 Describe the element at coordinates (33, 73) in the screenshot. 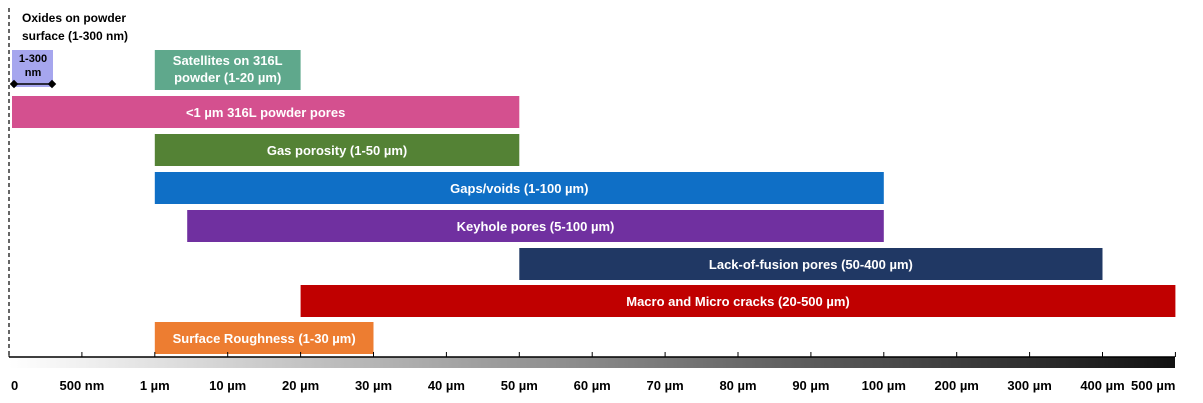

I see `oxides-bracket-label-line2: nm` at that location.